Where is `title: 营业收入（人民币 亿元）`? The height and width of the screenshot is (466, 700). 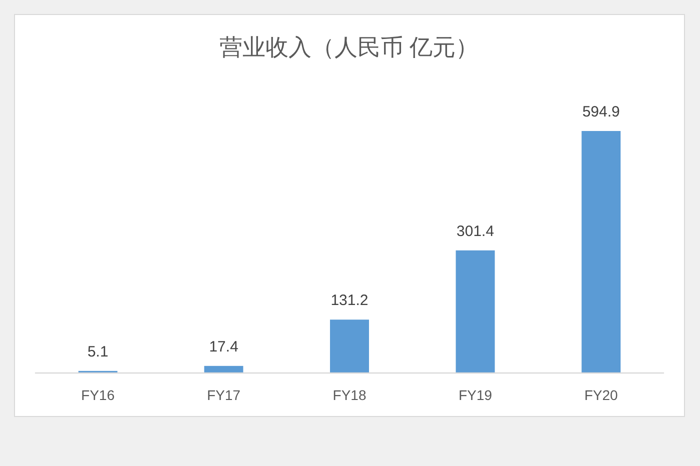
title: 营业收入（人民币 亿元） is located at coordinates (349, 47).